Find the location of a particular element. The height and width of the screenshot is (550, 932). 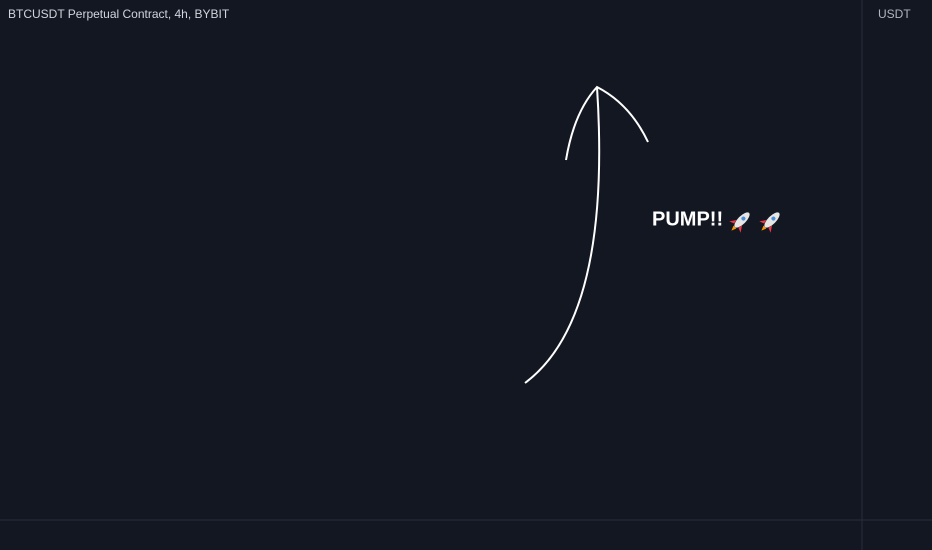

chart-title: BTCUSDT Perpetual Contract, 4h, BYBIT is located at coordinates (119, 14).